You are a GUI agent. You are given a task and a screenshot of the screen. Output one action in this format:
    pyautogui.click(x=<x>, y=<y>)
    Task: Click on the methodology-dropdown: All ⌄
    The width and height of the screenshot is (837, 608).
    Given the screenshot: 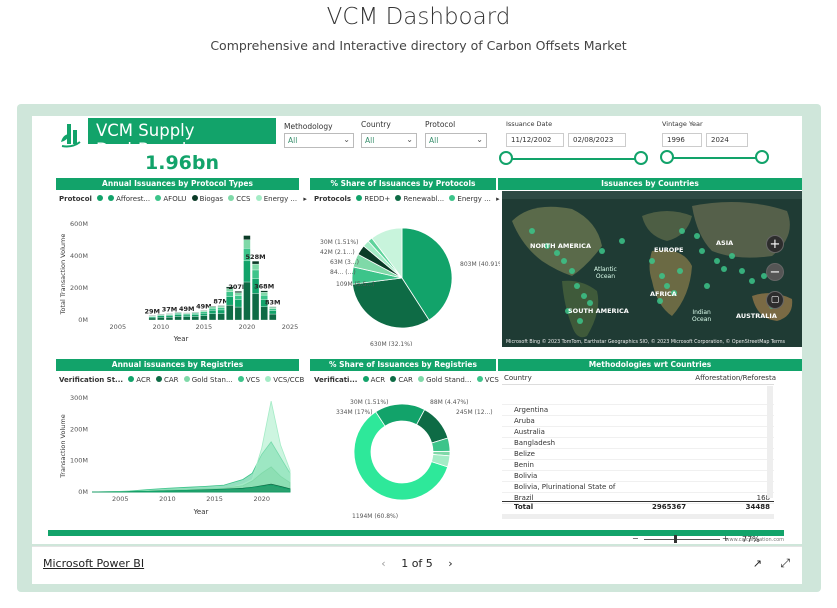 What is the action you would take?
    pyautogui.click(x=319, y=140)
    